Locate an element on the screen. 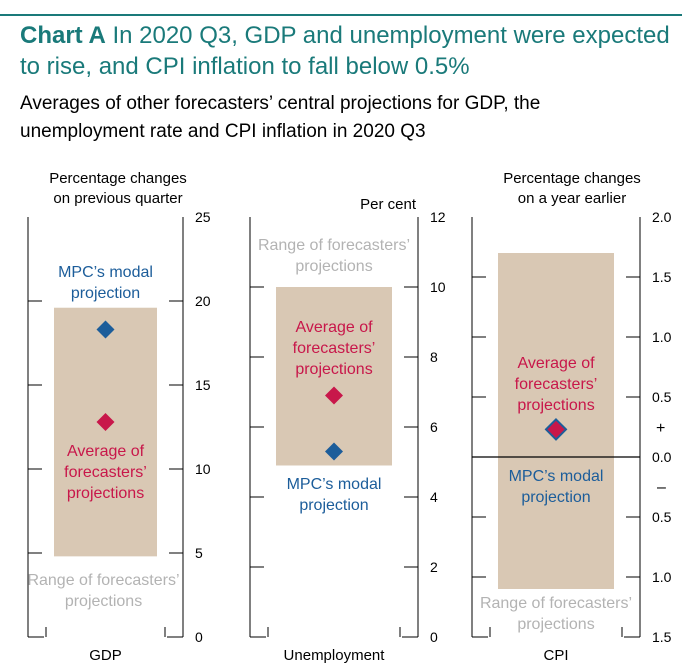  axis-label: Per cent is located at coordinates (388, 204).